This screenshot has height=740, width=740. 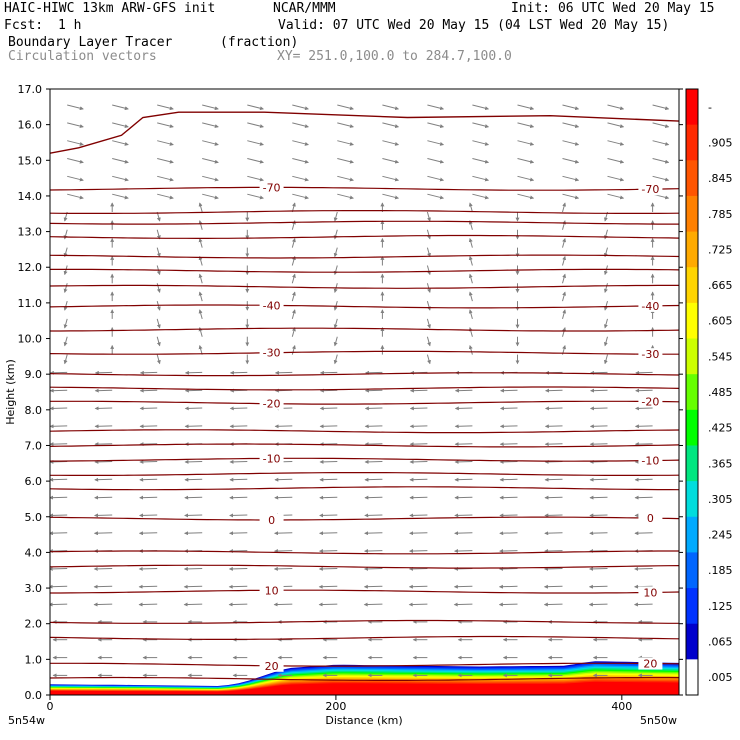 I want to click on x-tick-label: 400, so click(x=621, y=706).